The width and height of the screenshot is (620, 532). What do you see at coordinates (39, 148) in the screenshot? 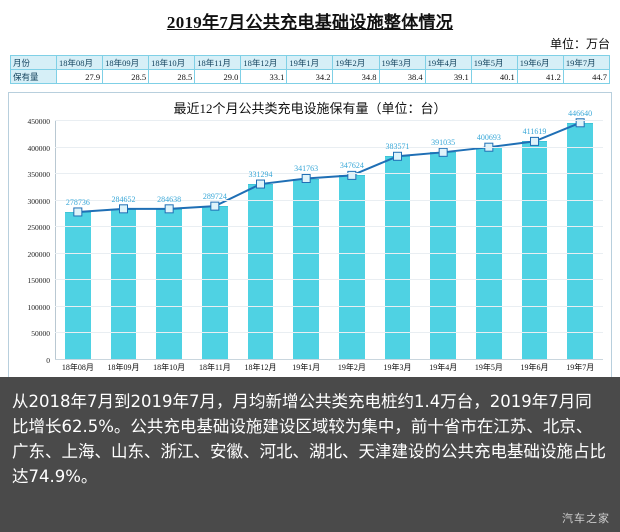
I see `y-axis-tick: 400000` at bounding box center [39, 148].